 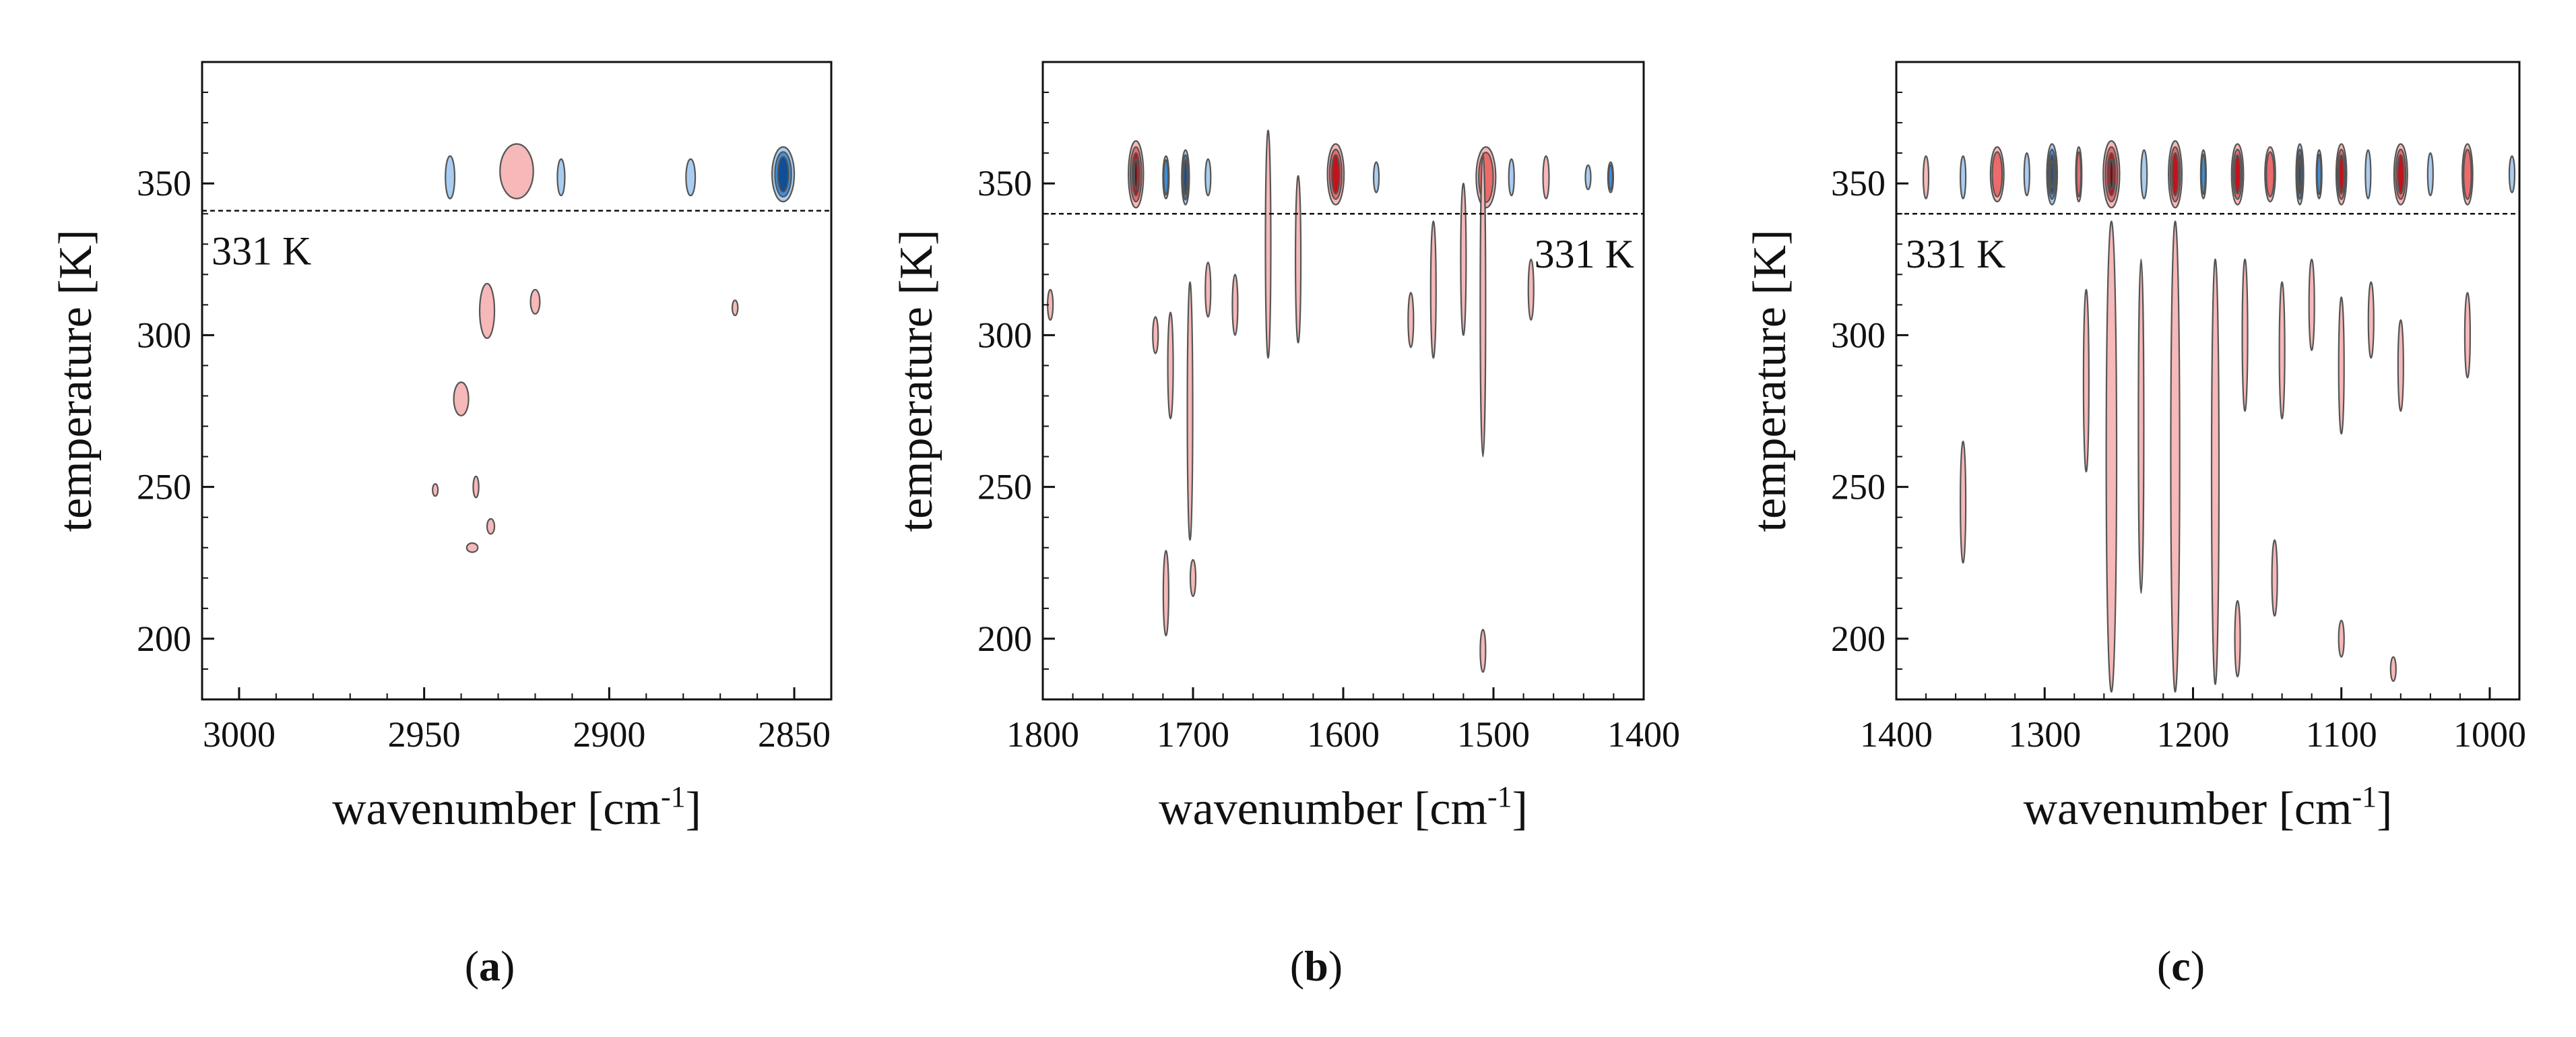 What do you see at coordinates (1005, 335) in the screenshot?
I see `panel-b-y-tick-label-300: 300` at bounding box center [1005, 335].